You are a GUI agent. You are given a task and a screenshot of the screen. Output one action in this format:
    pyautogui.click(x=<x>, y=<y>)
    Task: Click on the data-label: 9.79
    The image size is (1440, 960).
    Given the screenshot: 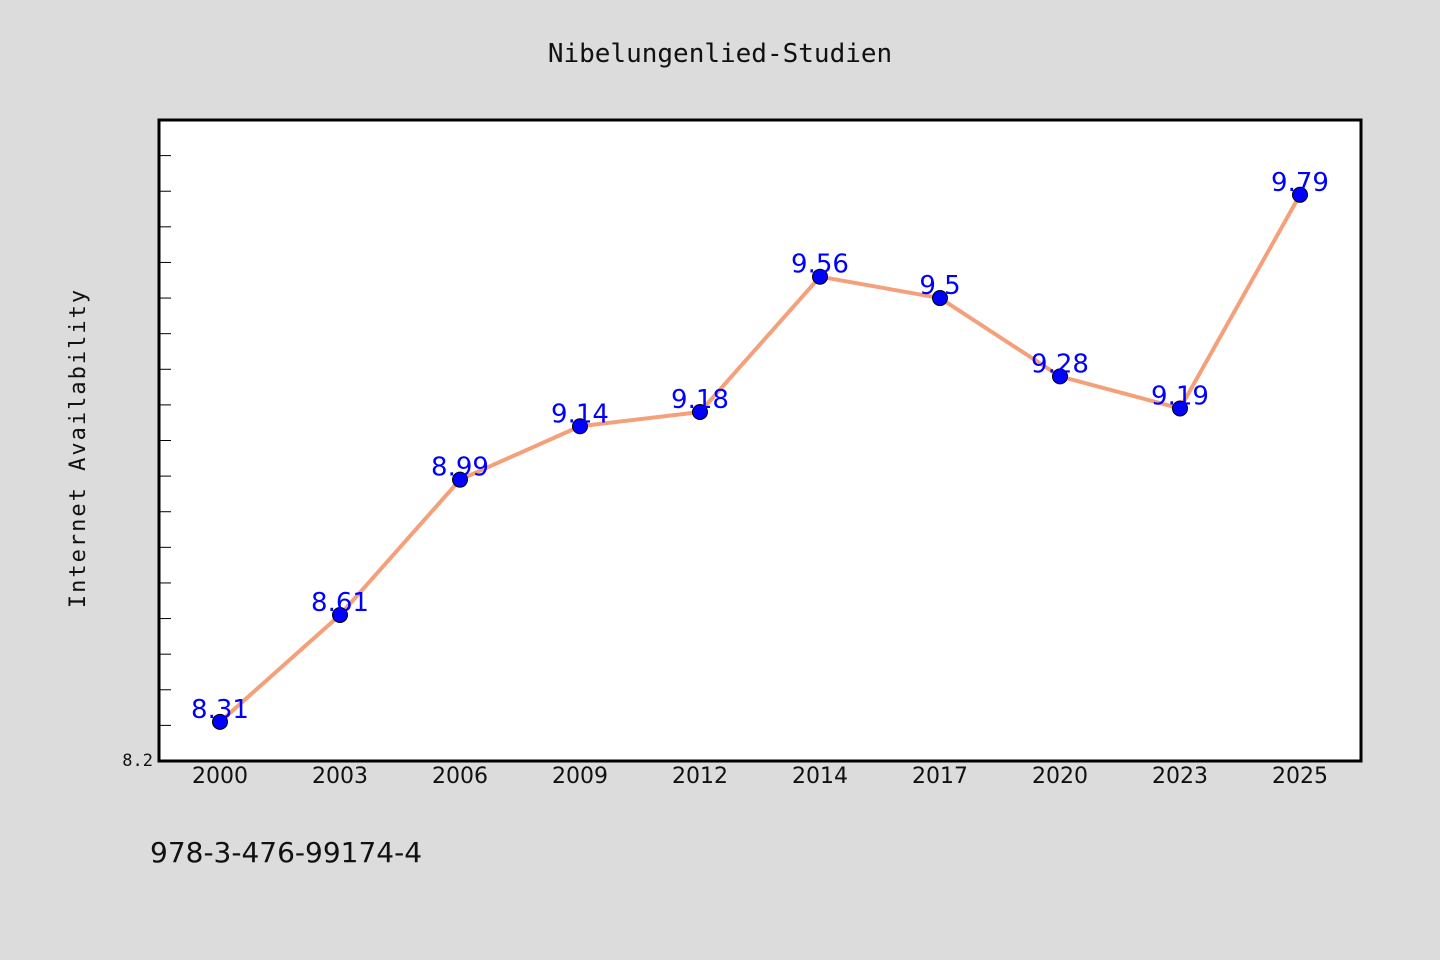 What is the action you would take?
    pyautogui.click(x=1300, y=183)
    